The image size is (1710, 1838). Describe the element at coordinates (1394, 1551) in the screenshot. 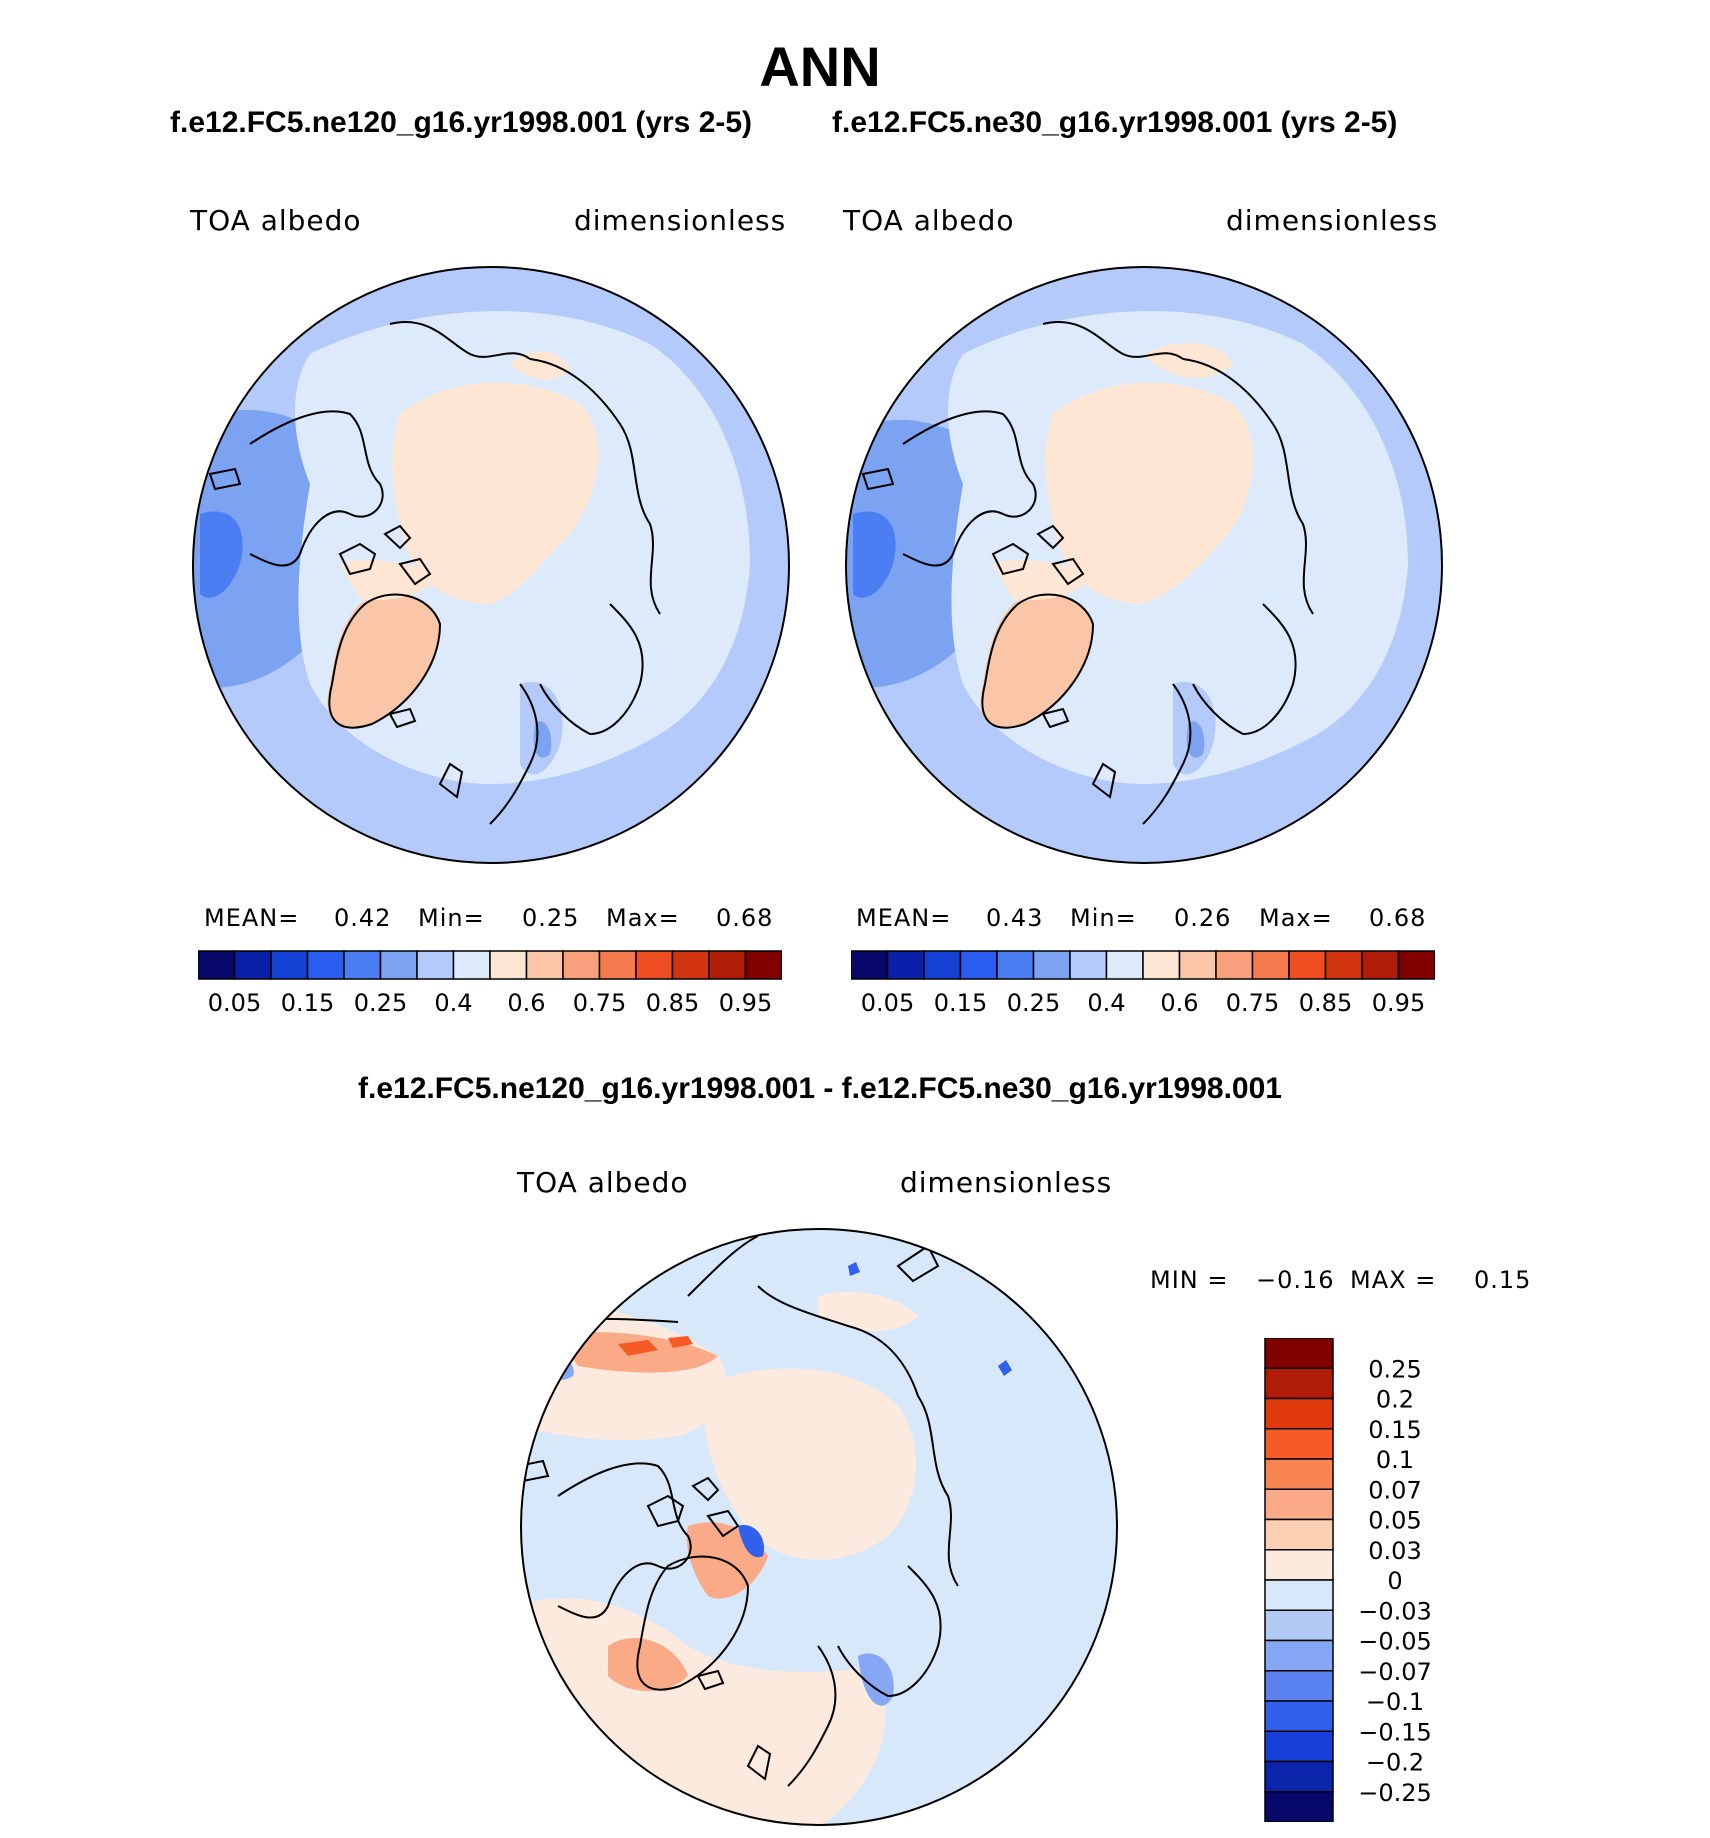

I see `difference-colorbar-tick-label: 0.03` at that location.